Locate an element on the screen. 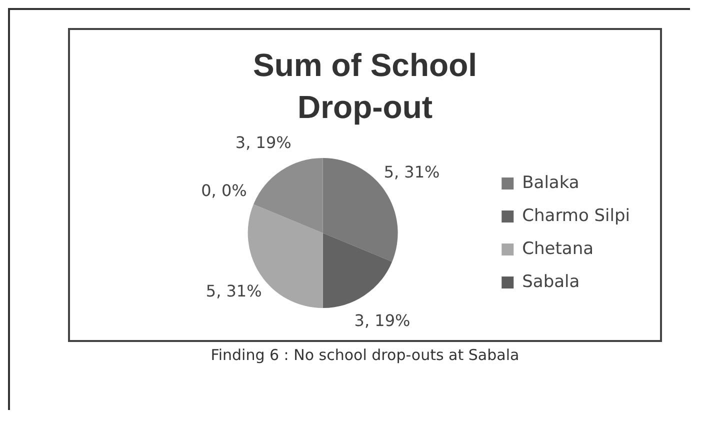 The width and height of the screenshot is (718, 437). legend-label: Sabala is located at coordinates (551, 282).